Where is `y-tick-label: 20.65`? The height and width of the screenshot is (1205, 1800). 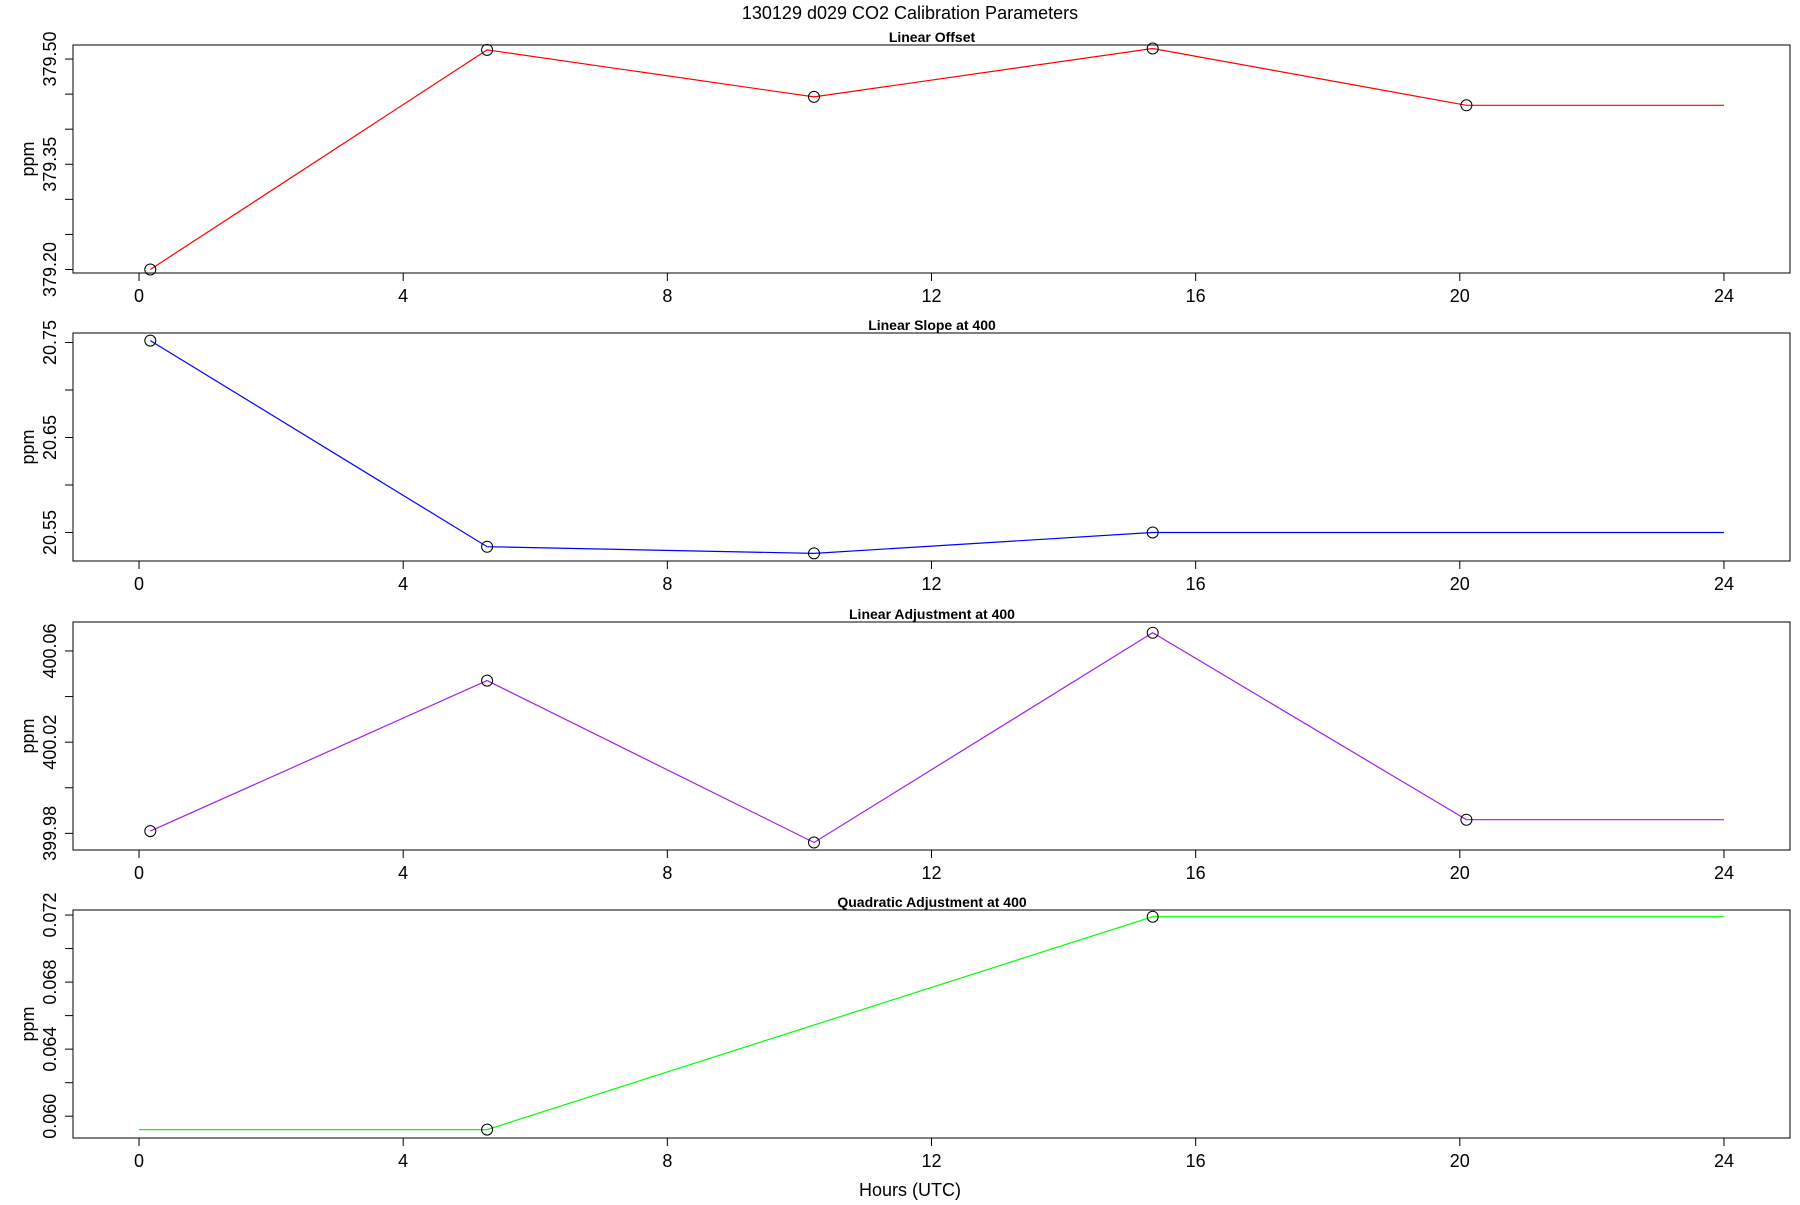 y-tick-label: 20.65 is located at coordinates (50, 437).